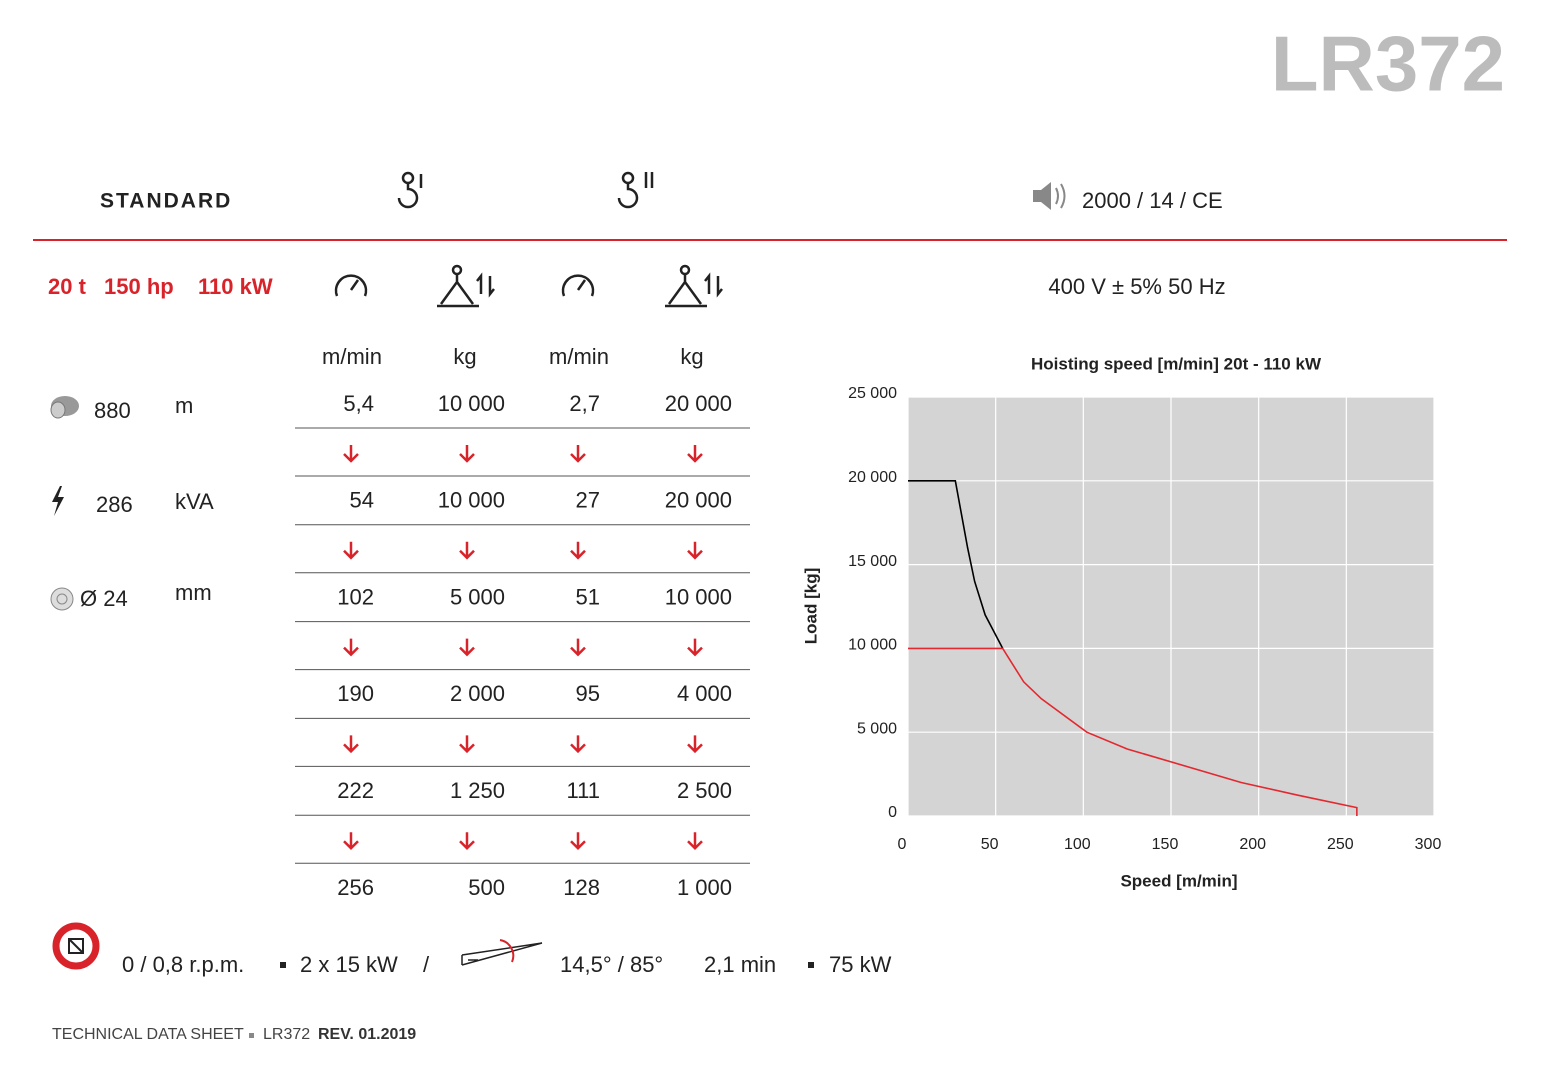 The width and height of the screenshot is (1552, 1084). I want to click on y-tick-label: 5 000, so click(877, 728).